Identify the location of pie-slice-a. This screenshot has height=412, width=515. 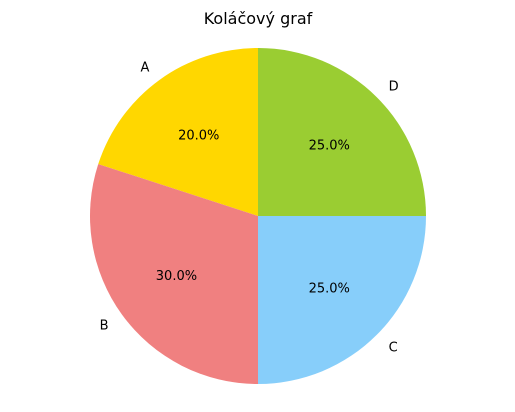
(178, 132).